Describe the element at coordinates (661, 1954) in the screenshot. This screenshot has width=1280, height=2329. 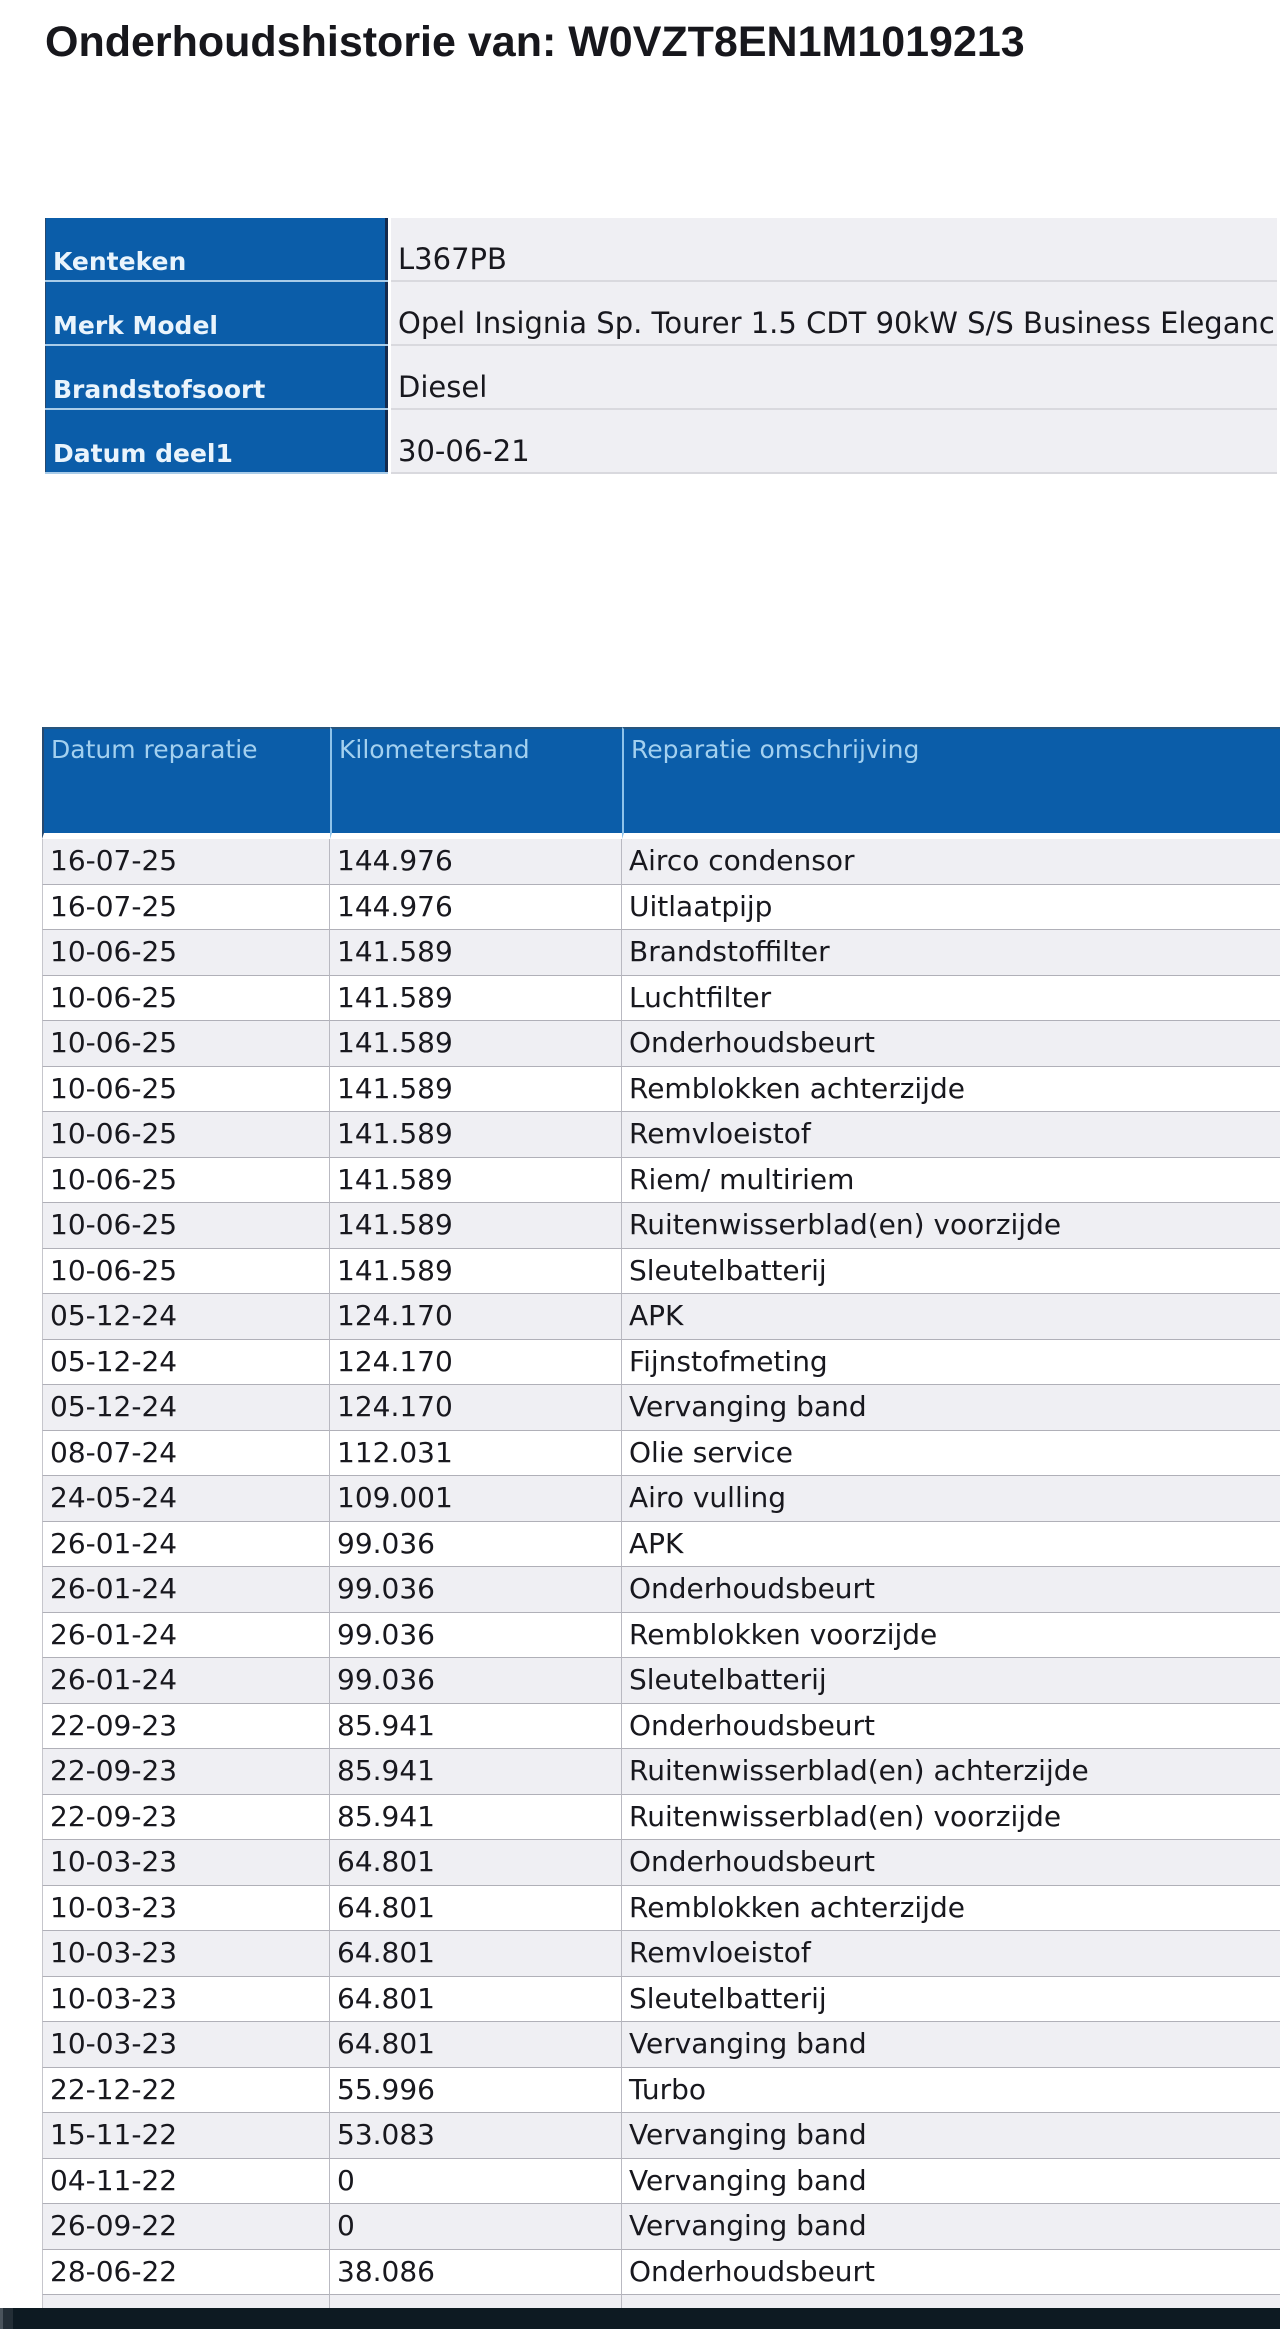
I see `history-row: 10-03-23 64.801 Remvloeistof` at that location.